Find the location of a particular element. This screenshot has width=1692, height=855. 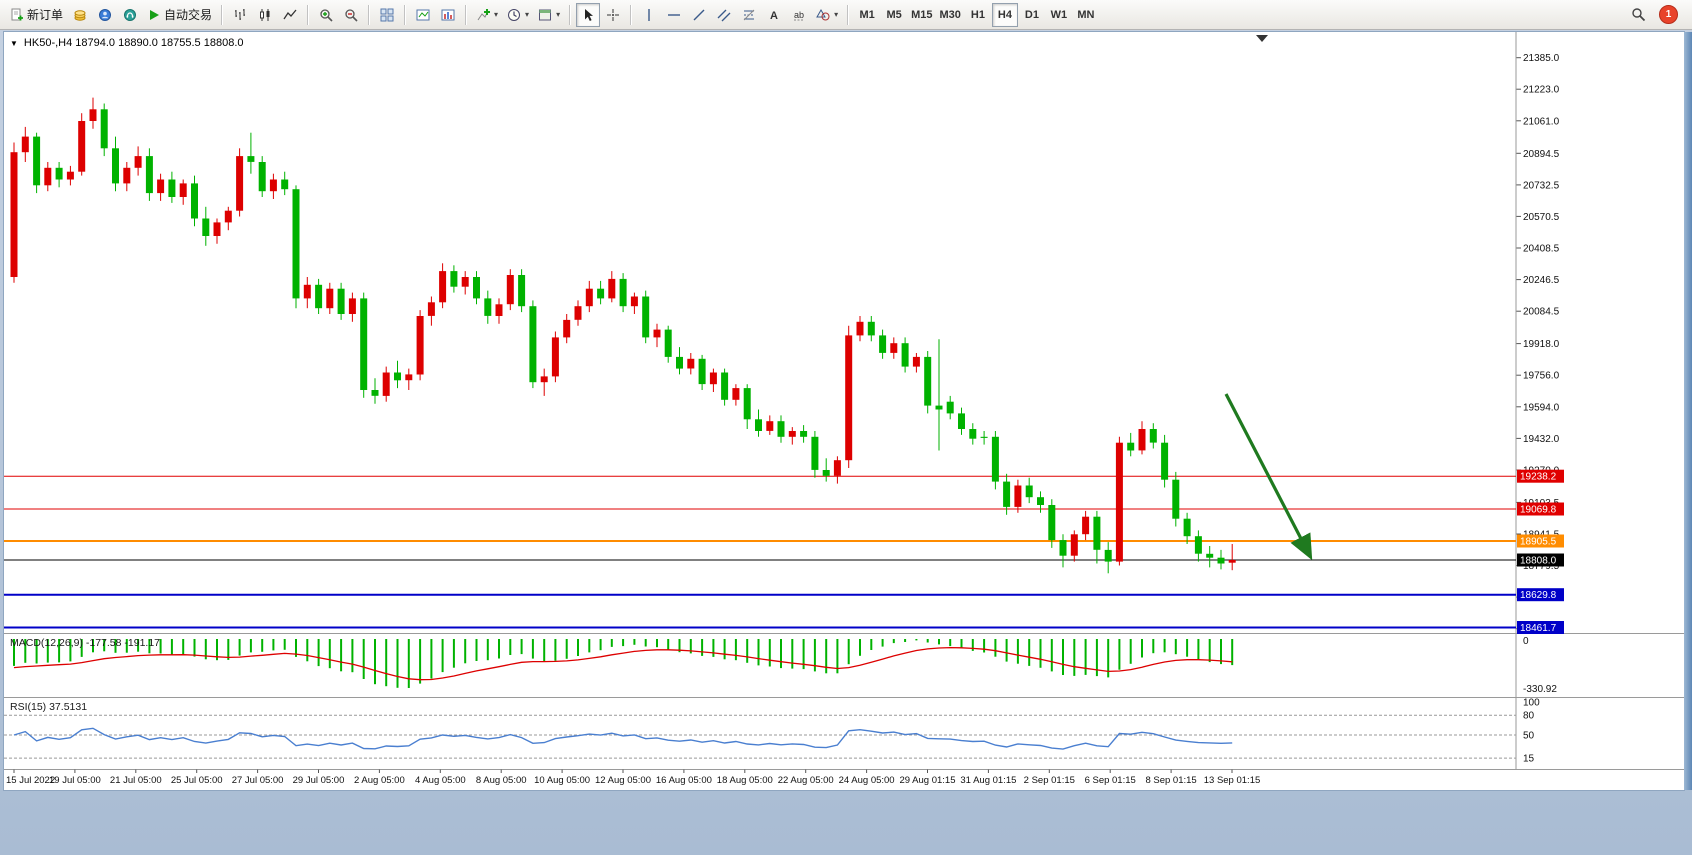

line-chart-button is located at coordinates (290, 15).